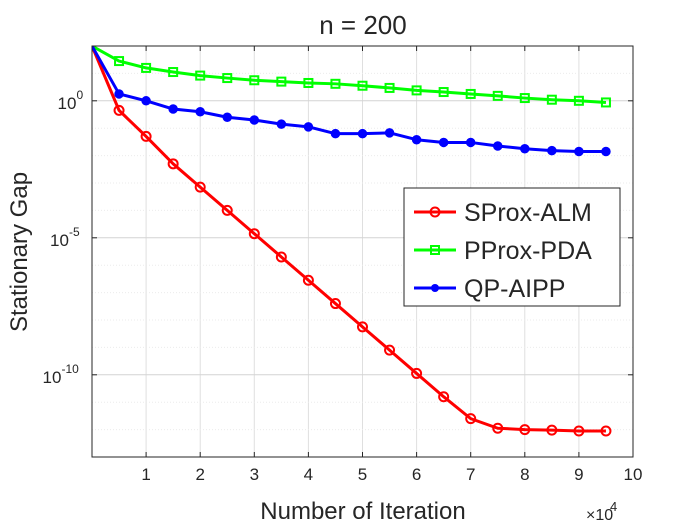 The image size is (700, 530). I want to click on x-tick-label: 4, so click(308, 474).